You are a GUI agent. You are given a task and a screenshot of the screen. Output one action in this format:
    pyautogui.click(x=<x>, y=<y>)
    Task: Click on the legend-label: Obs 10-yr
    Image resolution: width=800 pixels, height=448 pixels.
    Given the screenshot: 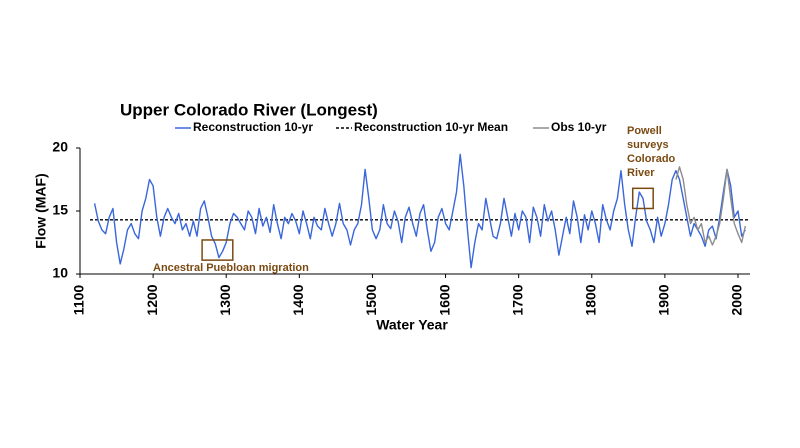 What is the action you would take?
    pyautogui.click(x=579, y=127)
    